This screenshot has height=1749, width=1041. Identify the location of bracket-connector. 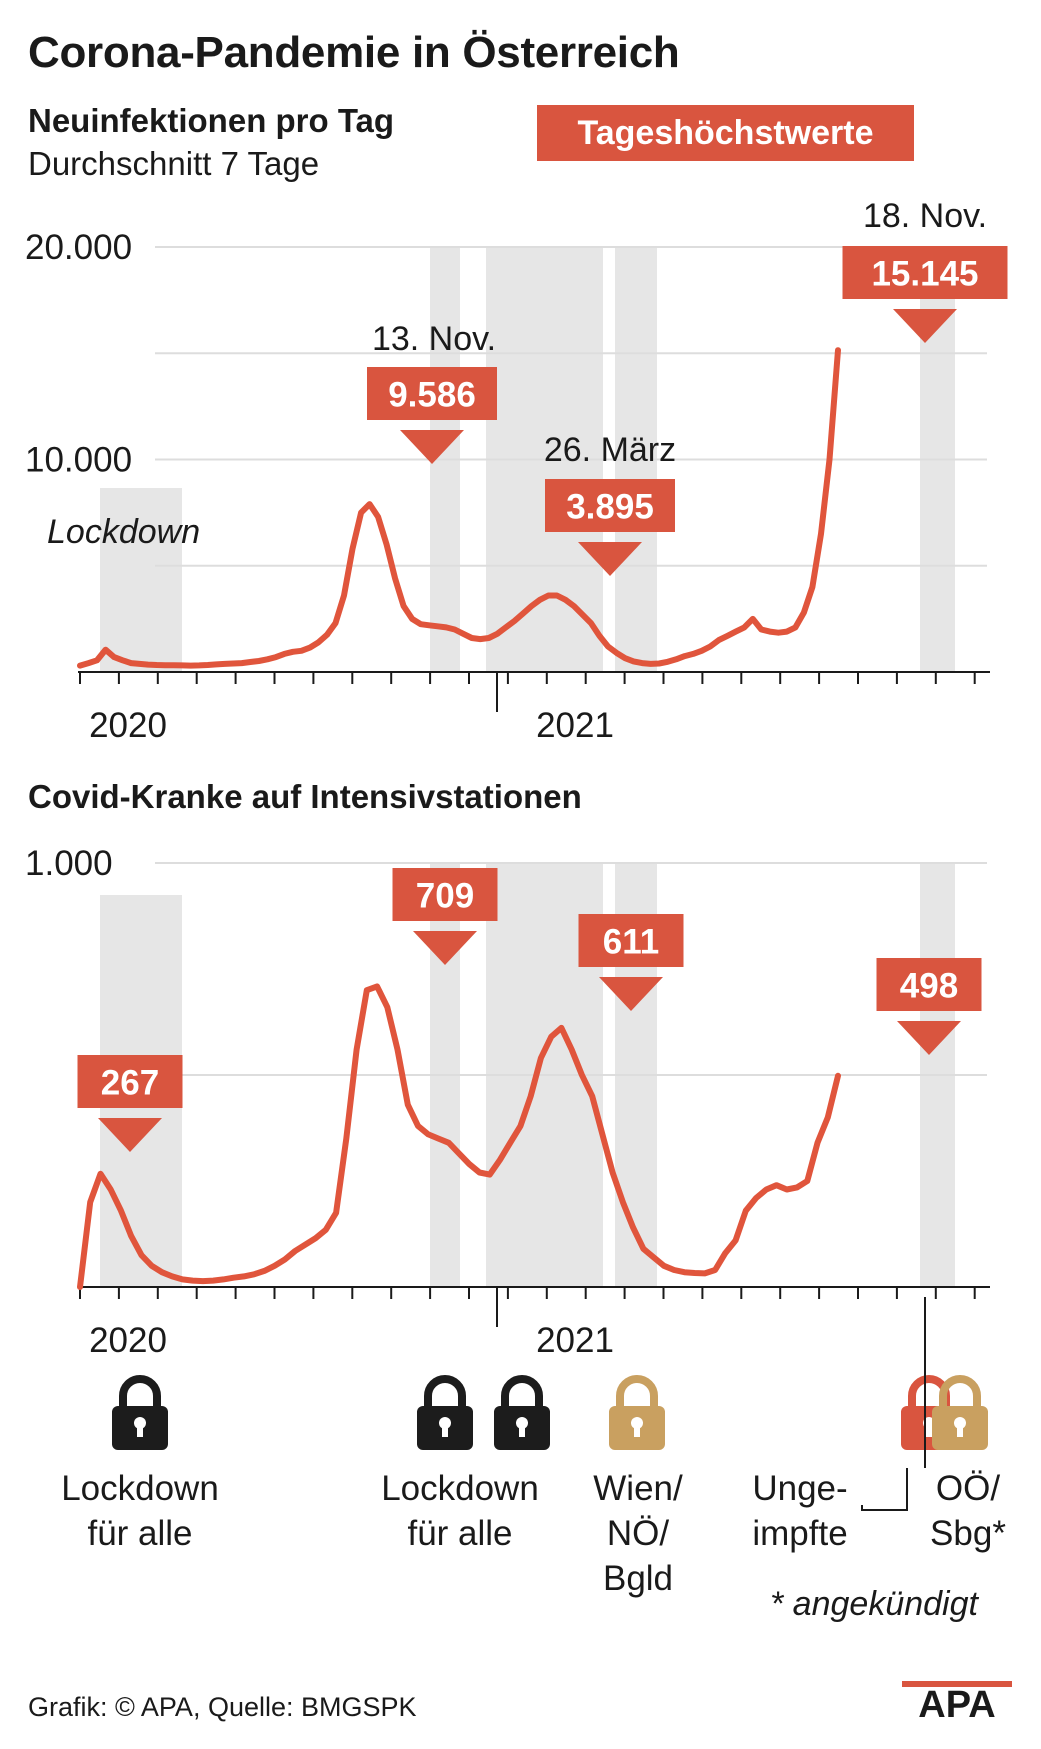
(884, 1489).